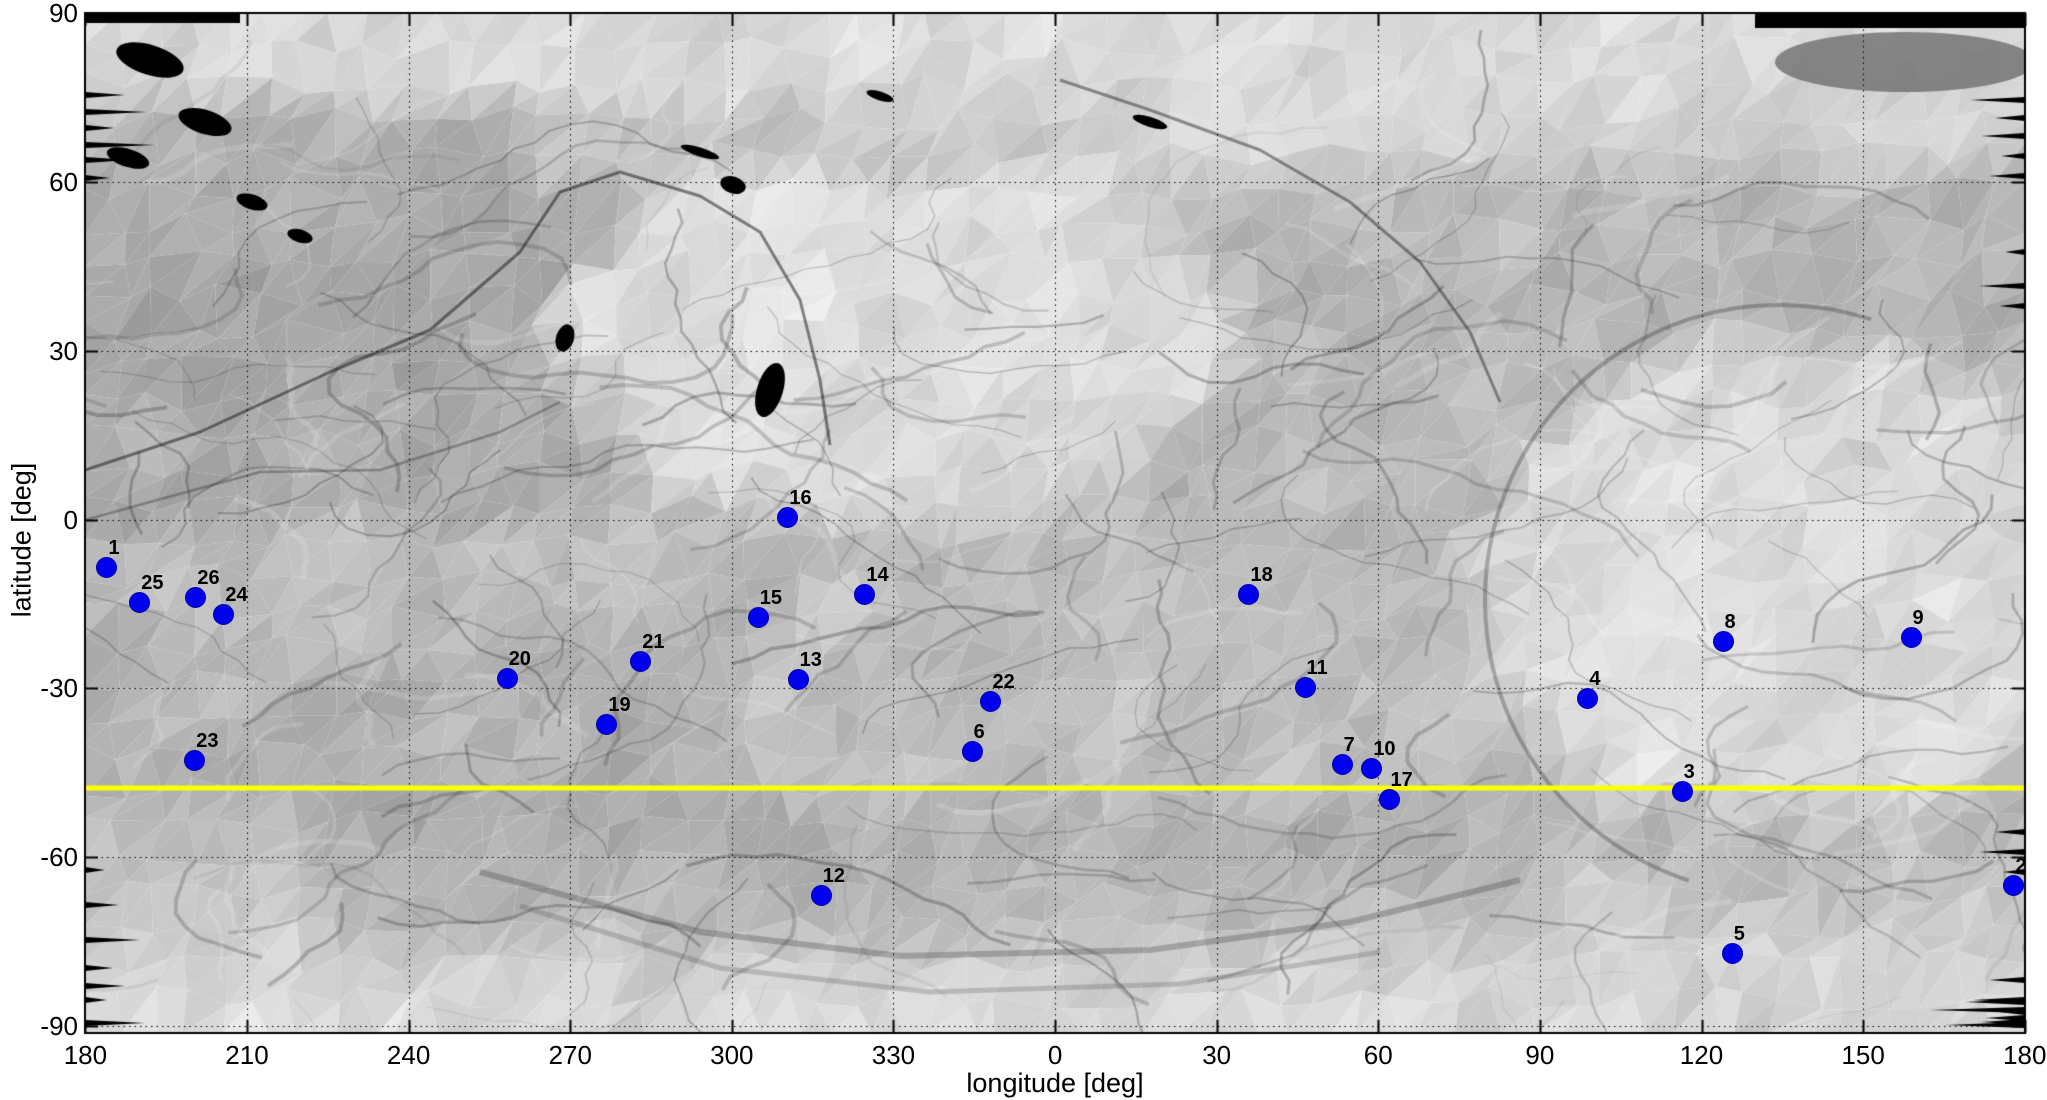 The height and width of the screenshot is (1100, 2047). I want to click on x-tick-label: 90, so click(1540, 1055).